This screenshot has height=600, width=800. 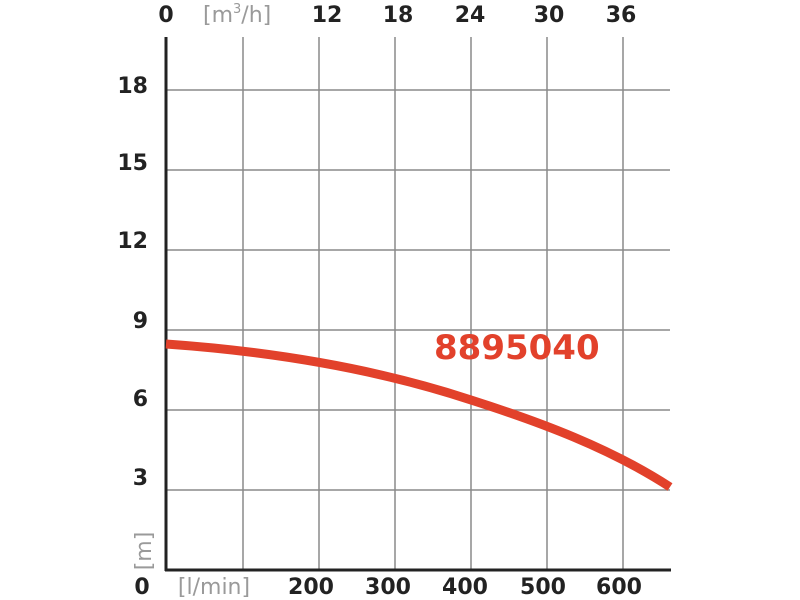 What do you see at coordinates (140, 399) in the screenshot?
I see `y-tick-6: 6` at bounding box center [140, 399].